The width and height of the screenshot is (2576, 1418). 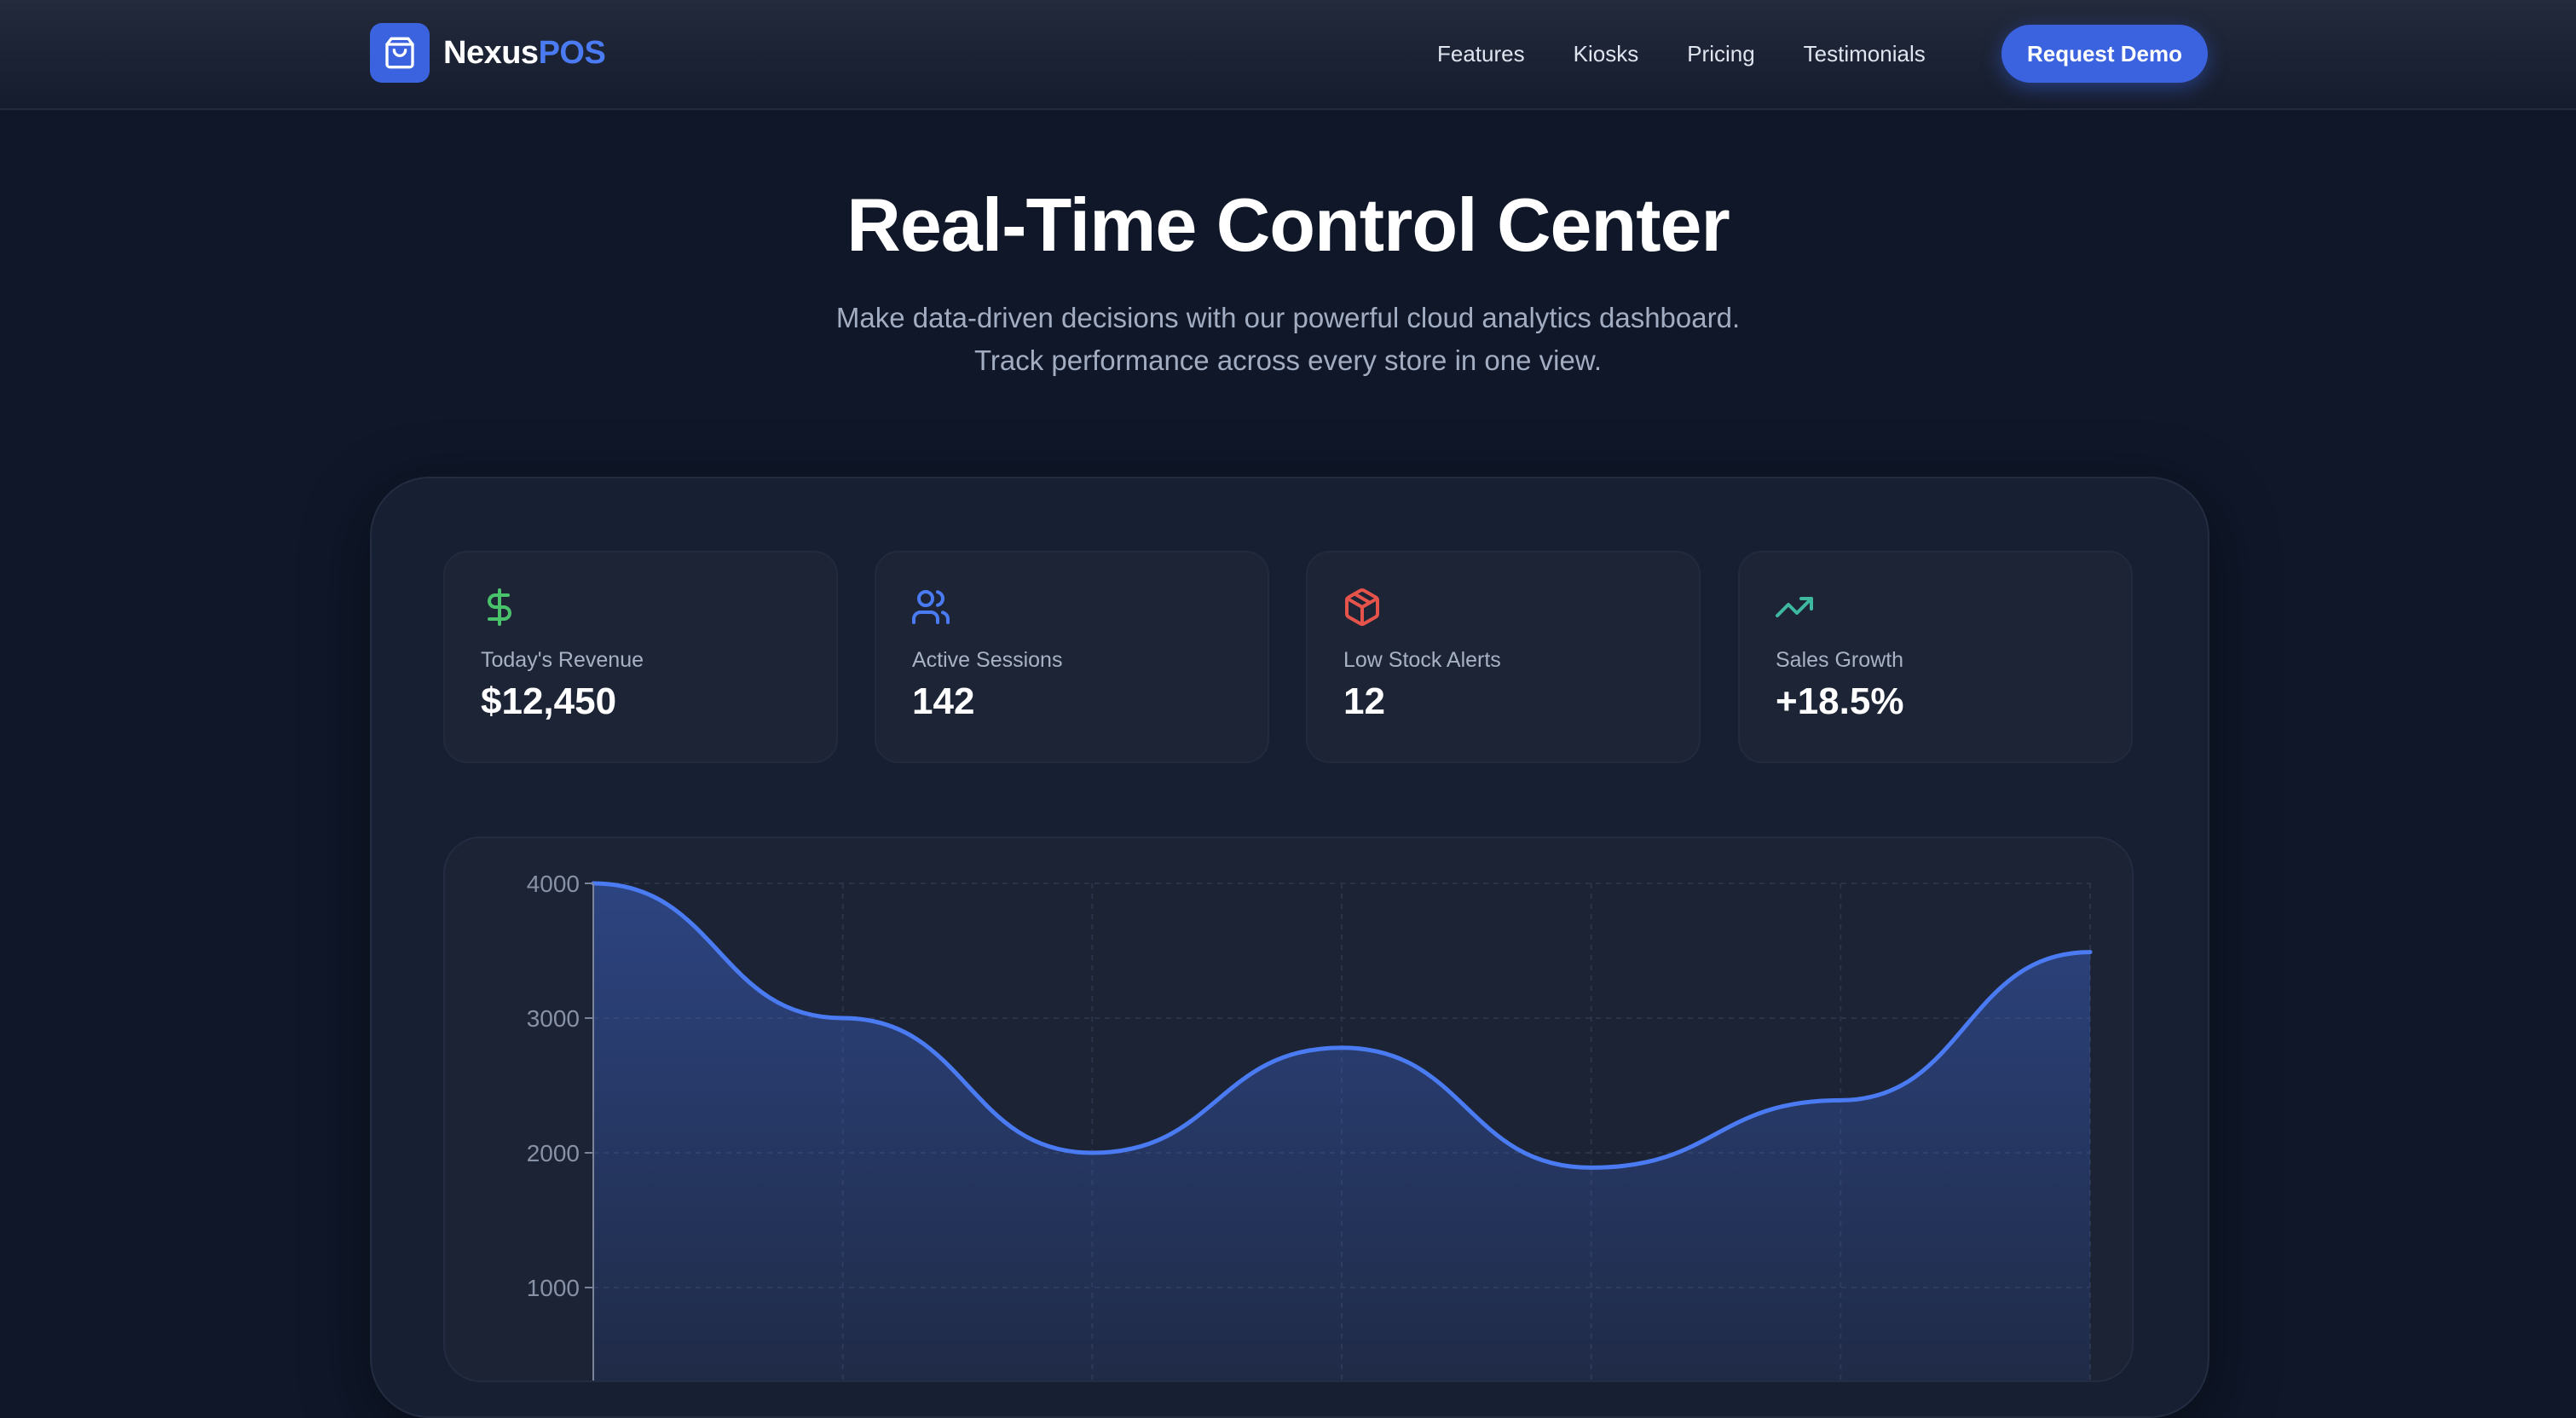 What do you see at coordinates (1840, 701) in the screenshot?
I see `stat-value: +18.5%` at bounding box center [1840, 701].